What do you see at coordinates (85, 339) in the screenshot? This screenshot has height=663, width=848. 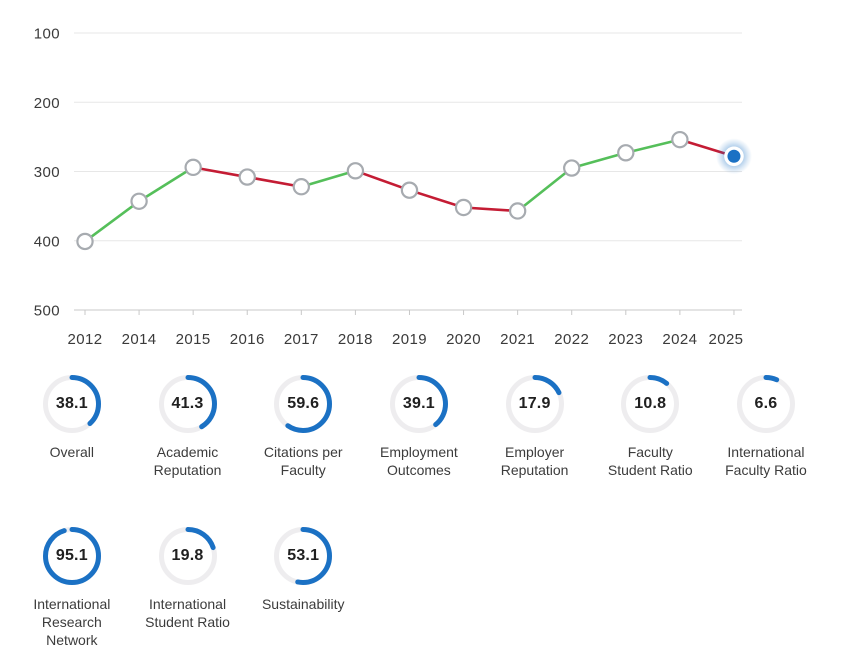 I see `x-tick-label: 2012` at bounding box center [85, 339].